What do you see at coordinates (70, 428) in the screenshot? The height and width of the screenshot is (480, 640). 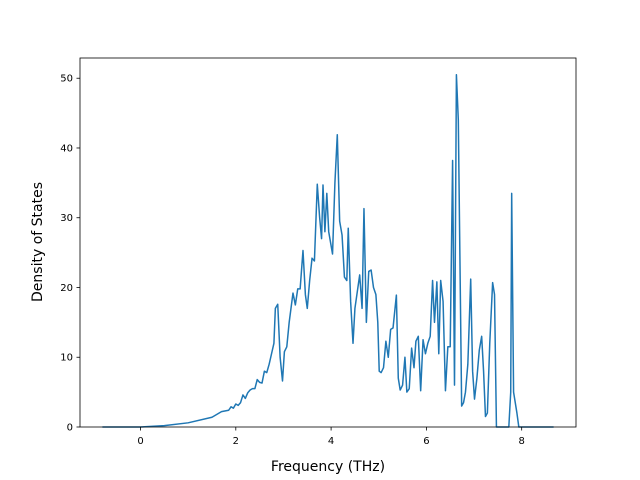 I see `y-tick-label: 0` at bounding box center [70, 428].